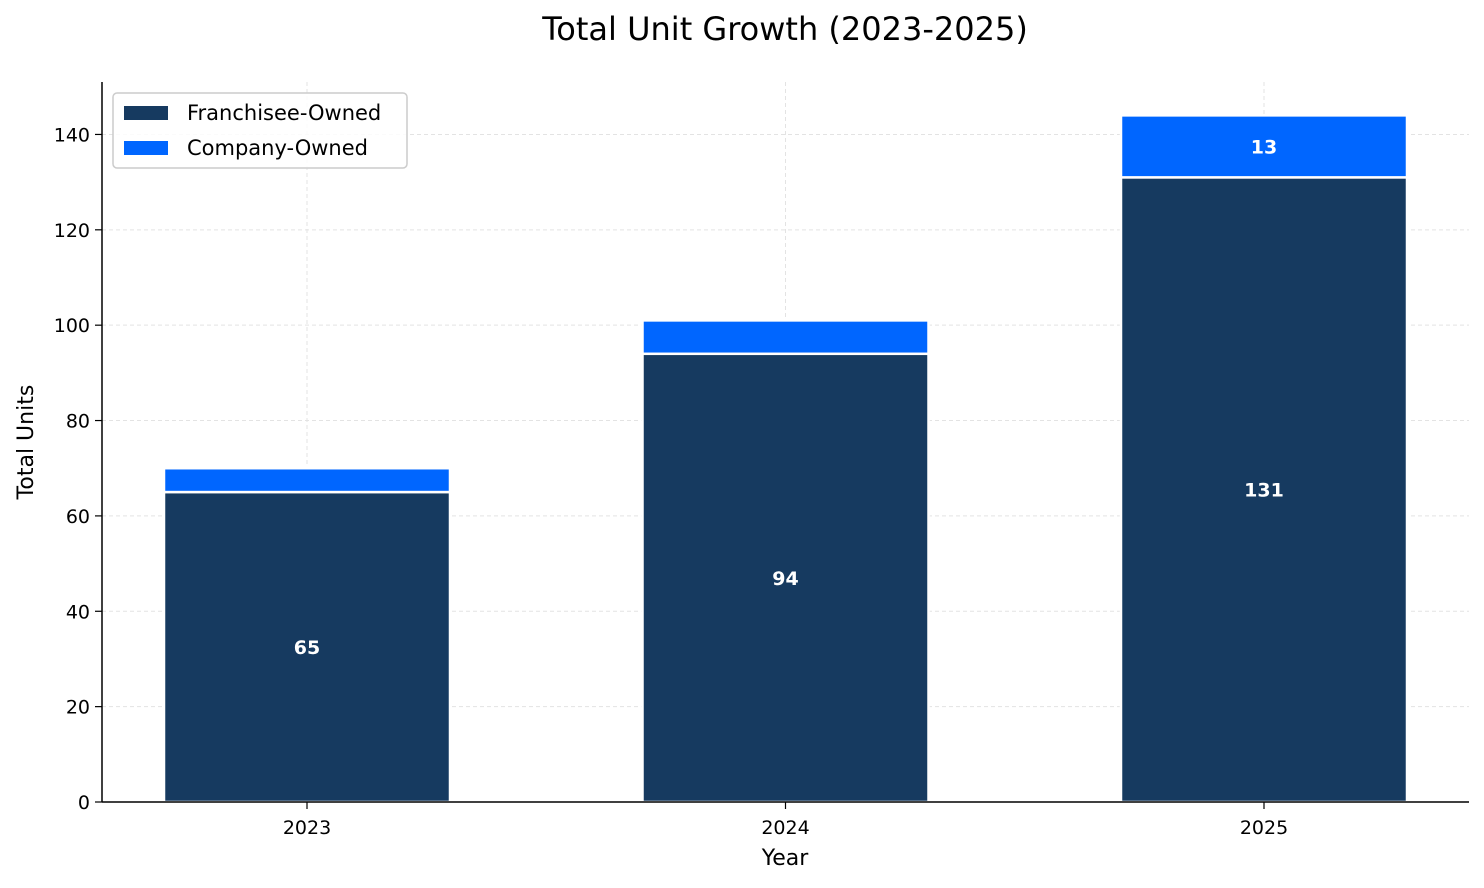 This screenshot has width=1484, height=888. I want to click on chart-title: Total Unit Growth (2023-2025), so click(784, 29).